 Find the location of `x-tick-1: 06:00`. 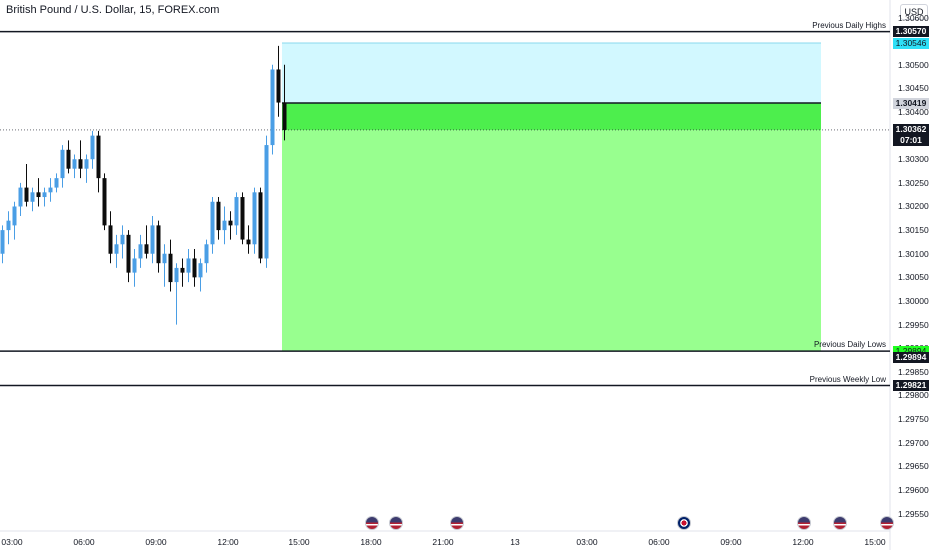

x-tick-1: 06:00 is located at coordinates (84, 542).